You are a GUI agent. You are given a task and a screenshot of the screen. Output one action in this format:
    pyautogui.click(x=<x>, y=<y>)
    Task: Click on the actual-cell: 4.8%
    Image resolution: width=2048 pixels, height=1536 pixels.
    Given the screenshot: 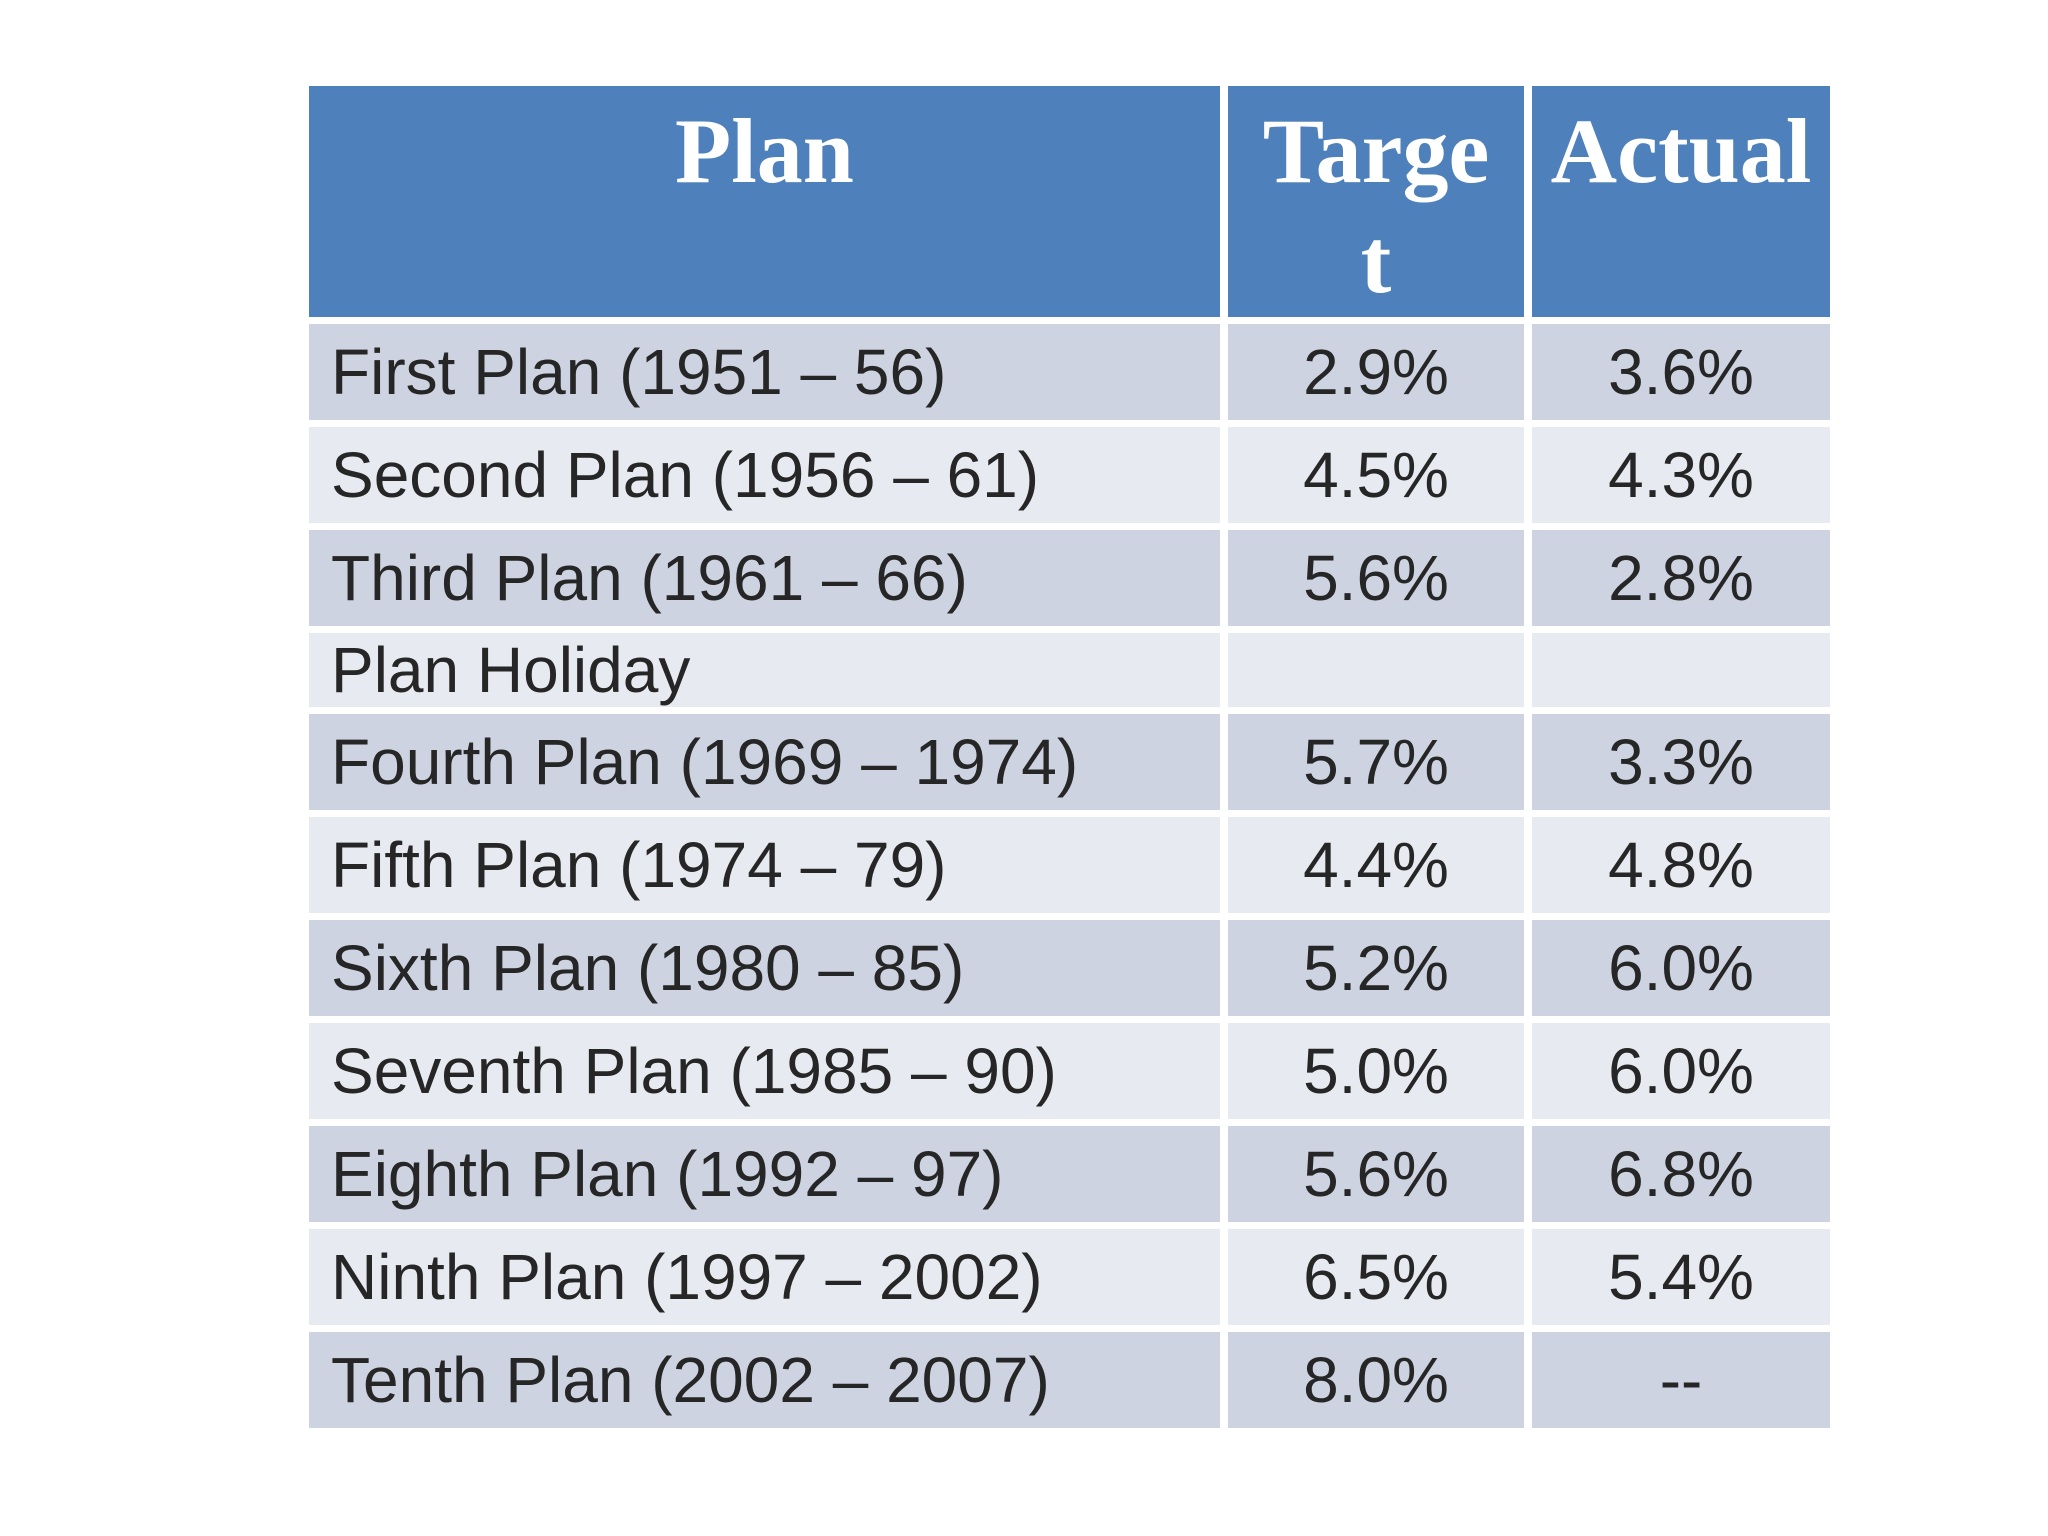 What is the action you would take?
    pyautogui.click(x=1681, y=868)
    